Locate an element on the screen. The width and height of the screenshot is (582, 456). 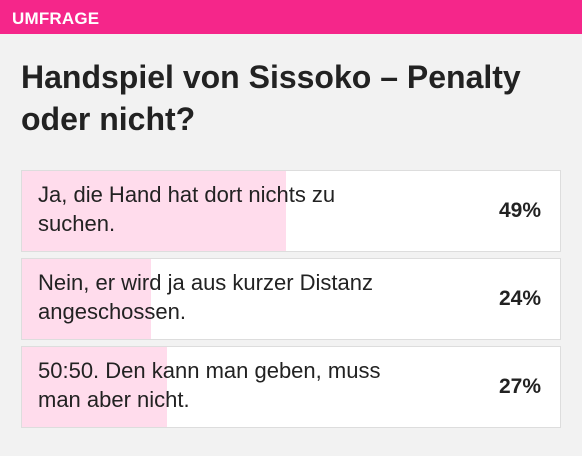
option-percent: 24% is located at coordinates (519, 298).